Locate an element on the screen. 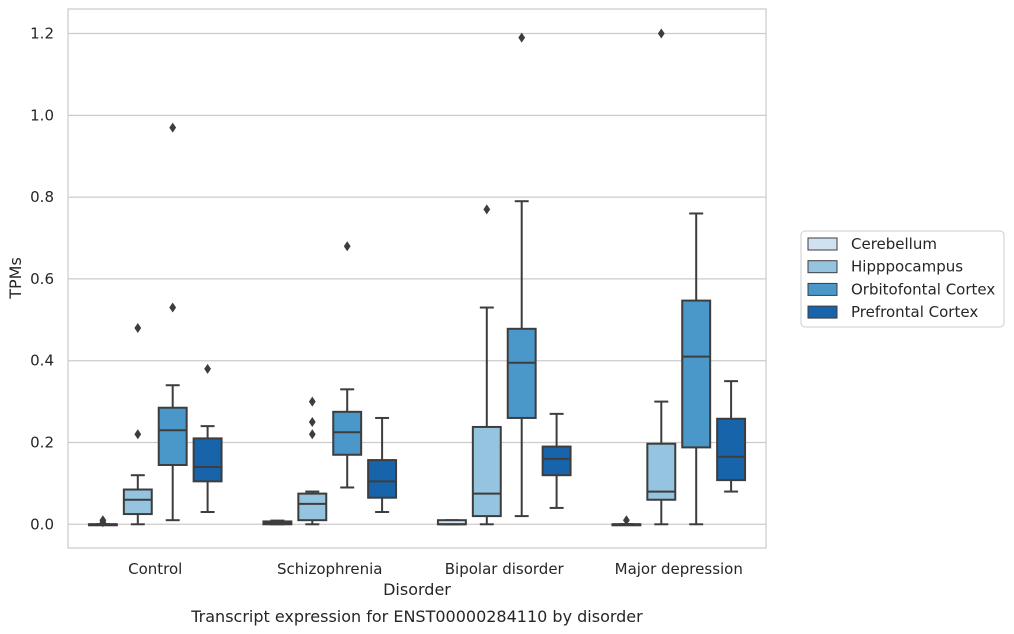 The height and width of the screenshot is (634, 1014). x-tick-label: Bipolar disorder is located at coordinates (505, 569).